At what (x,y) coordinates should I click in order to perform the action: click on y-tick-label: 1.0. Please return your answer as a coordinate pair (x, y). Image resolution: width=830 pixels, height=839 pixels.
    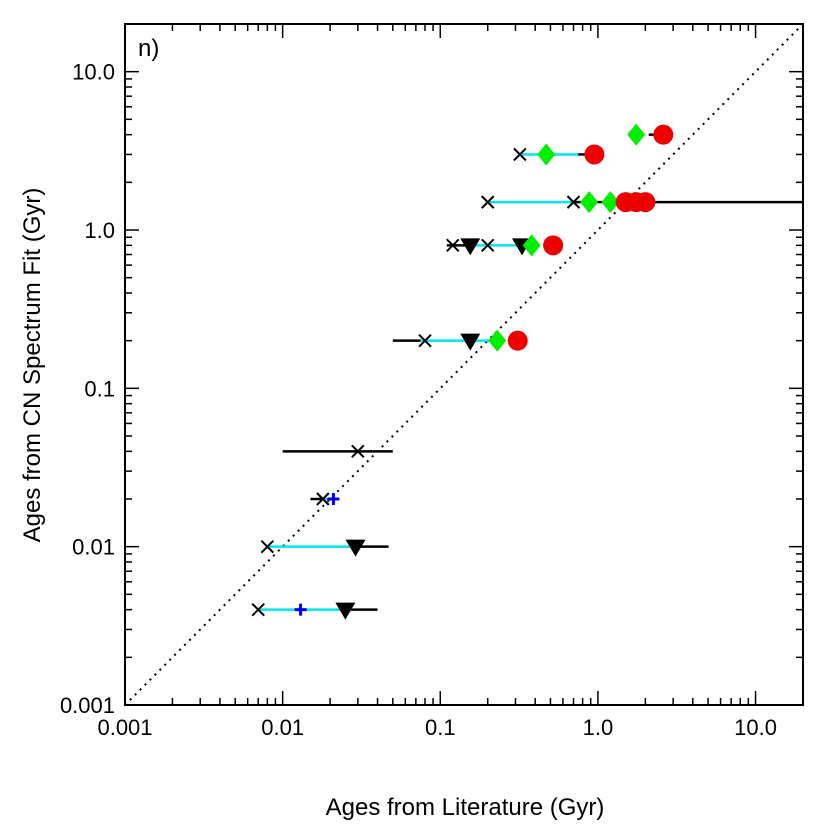
    Looking at the image, I should click on (99, 230).